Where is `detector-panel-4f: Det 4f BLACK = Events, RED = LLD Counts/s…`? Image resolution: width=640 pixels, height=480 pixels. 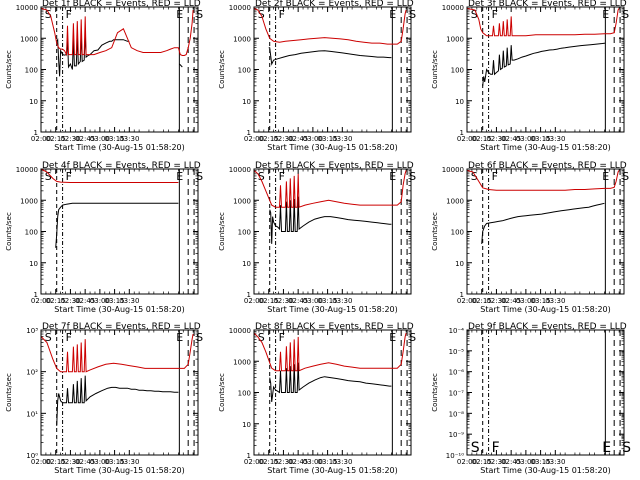
detector-panel-4f: Det 4f BLACK = Events, RED = LLD Counts/s… is located at coordinates (104, 237).